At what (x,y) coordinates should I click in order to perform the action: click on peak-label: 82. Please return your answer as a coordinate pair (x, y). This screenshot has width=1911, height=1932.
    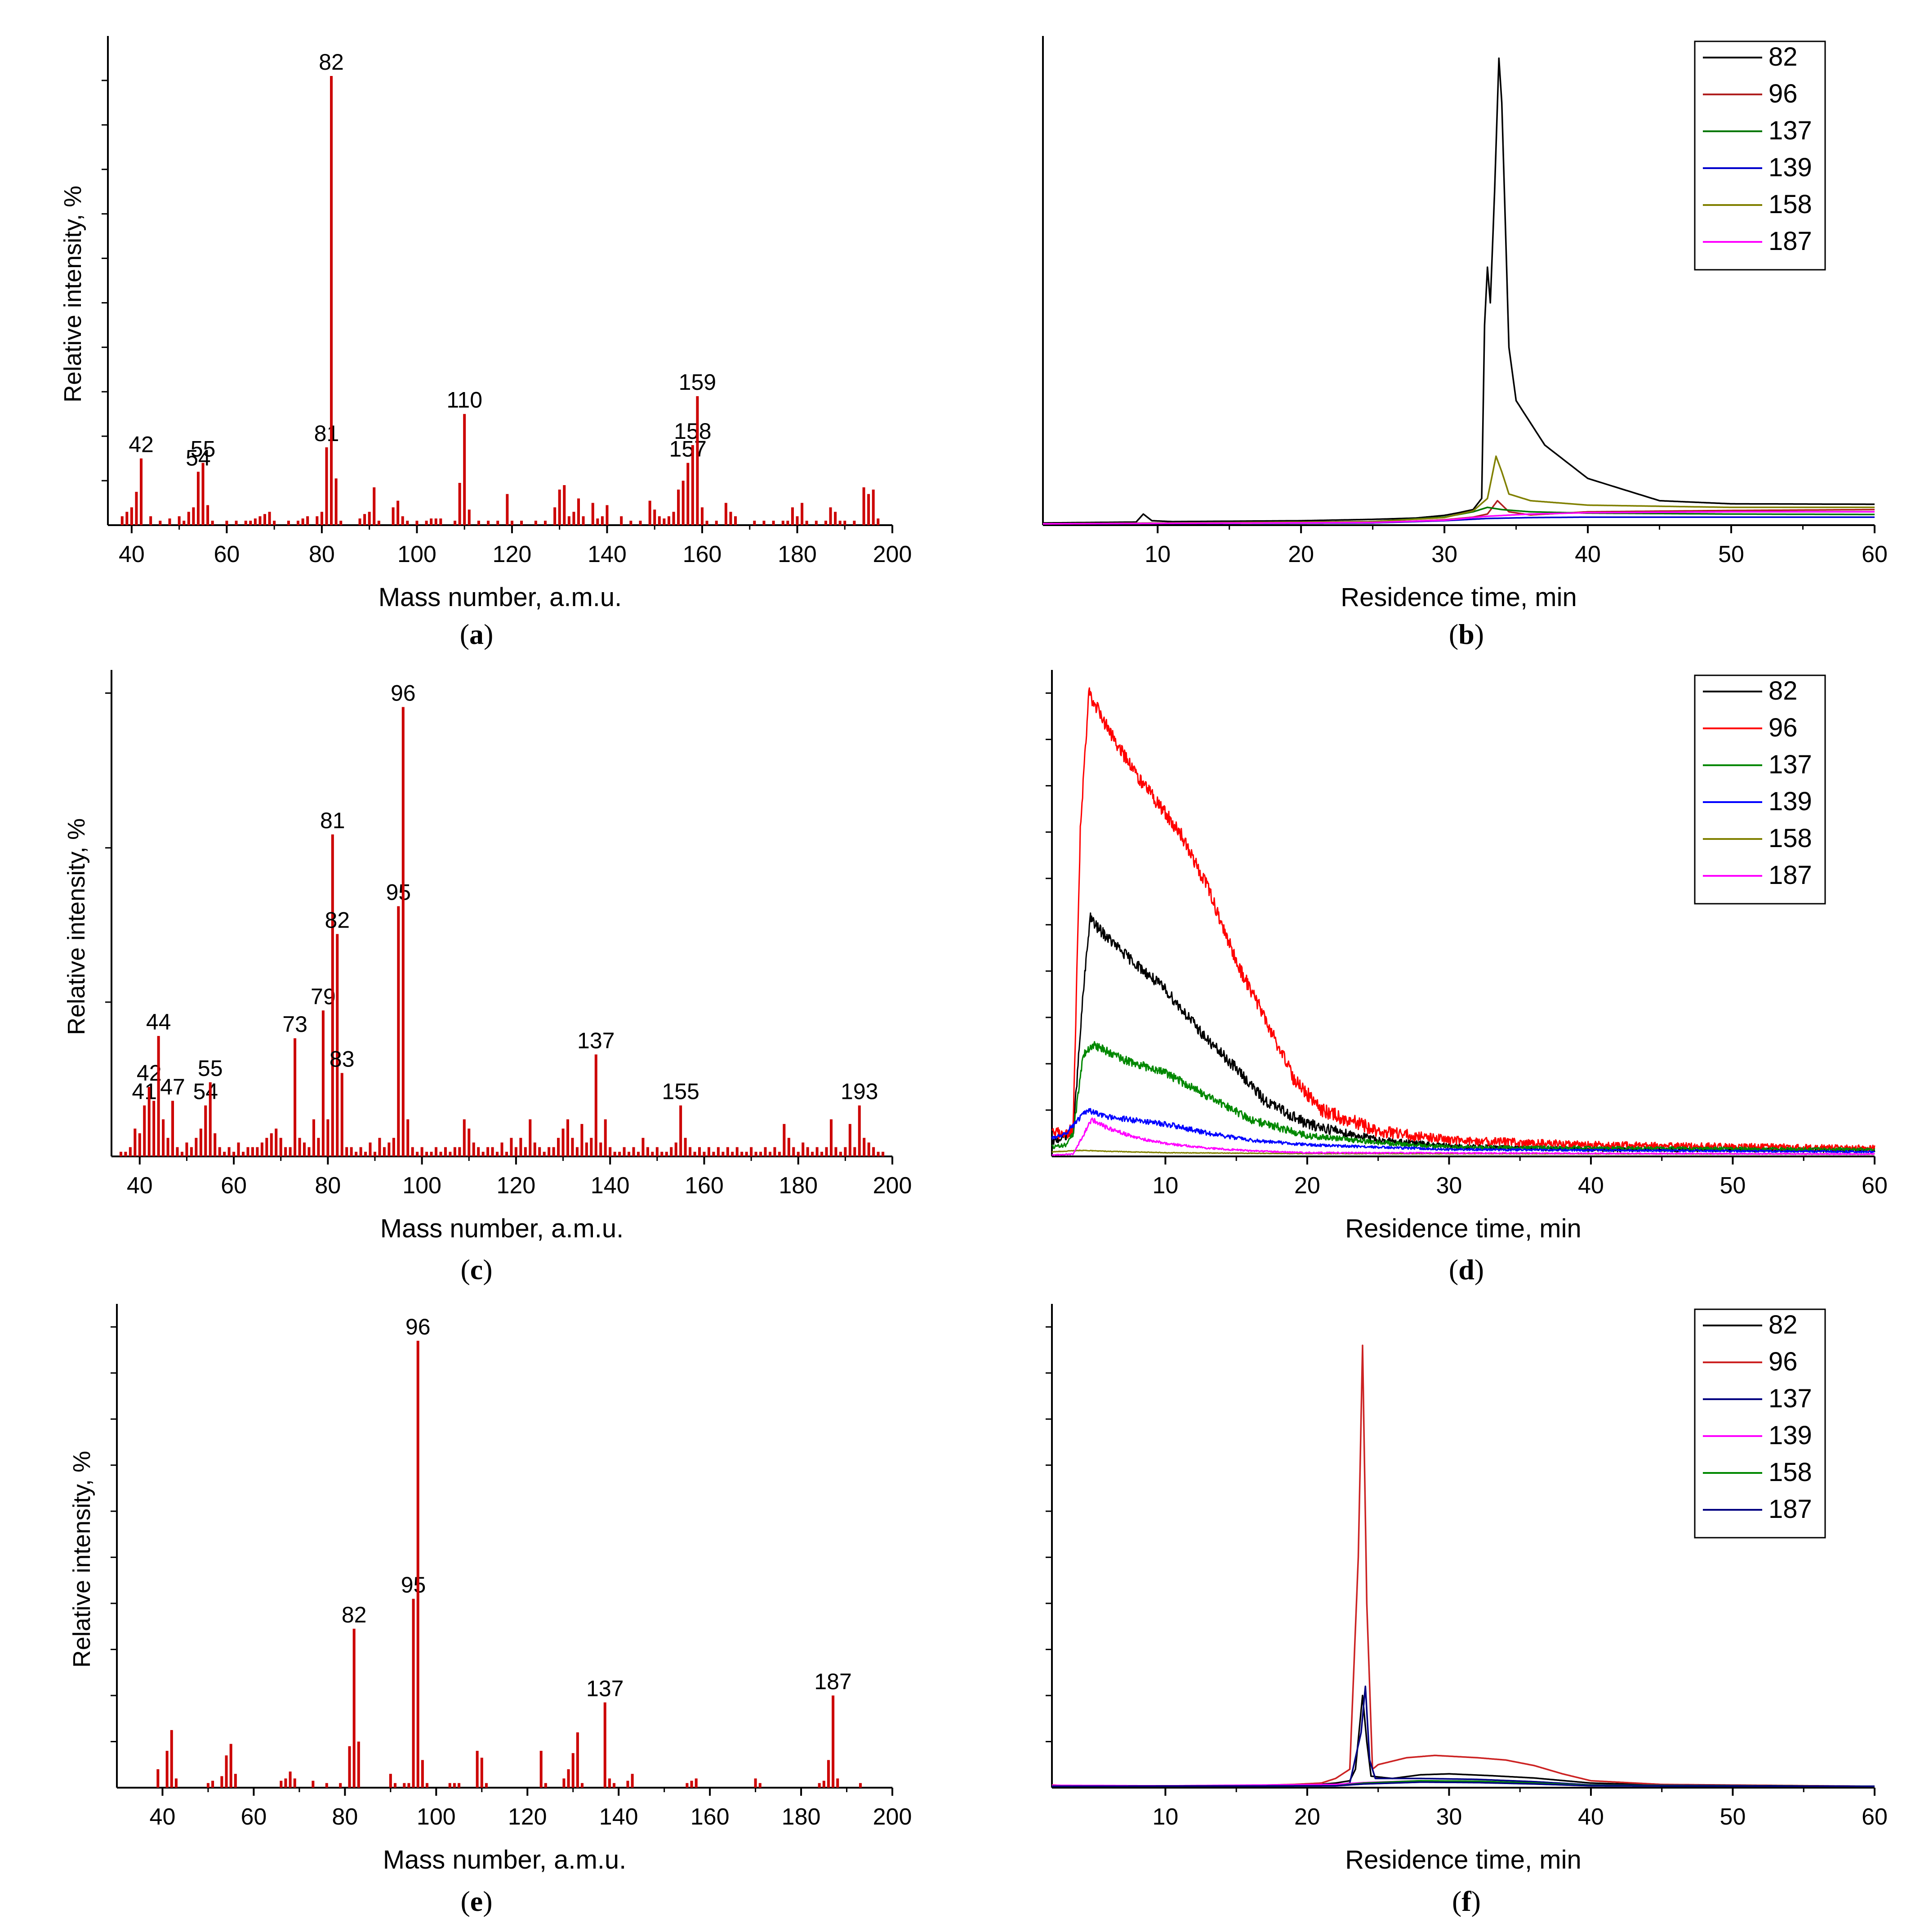
    Looking at the image, I should click on (338, 920).